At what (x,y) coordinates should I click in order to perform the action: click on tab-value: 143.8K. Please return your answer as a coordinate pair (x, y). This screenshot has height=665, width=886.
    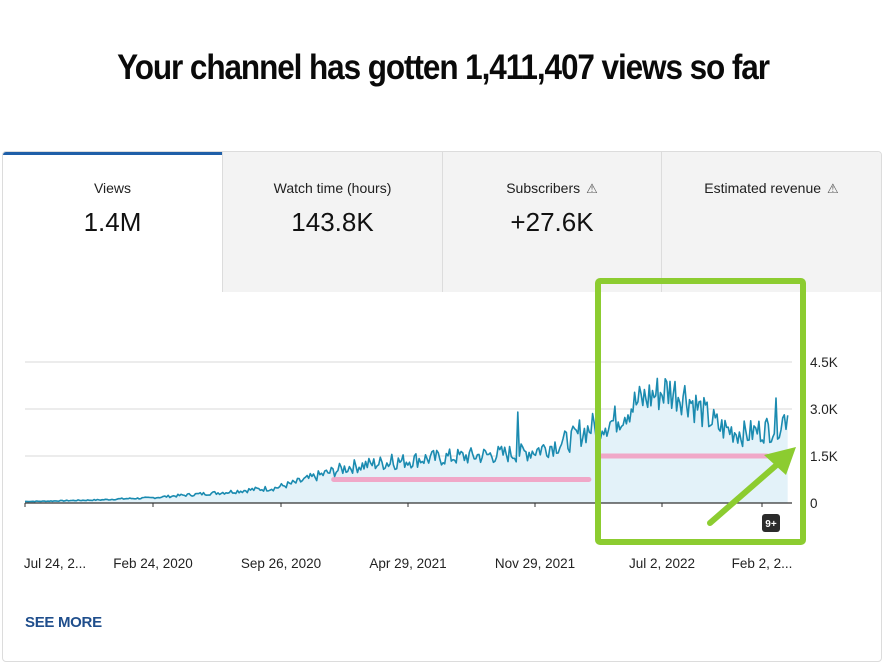
    Looking at the image, I should click on (332, 222).